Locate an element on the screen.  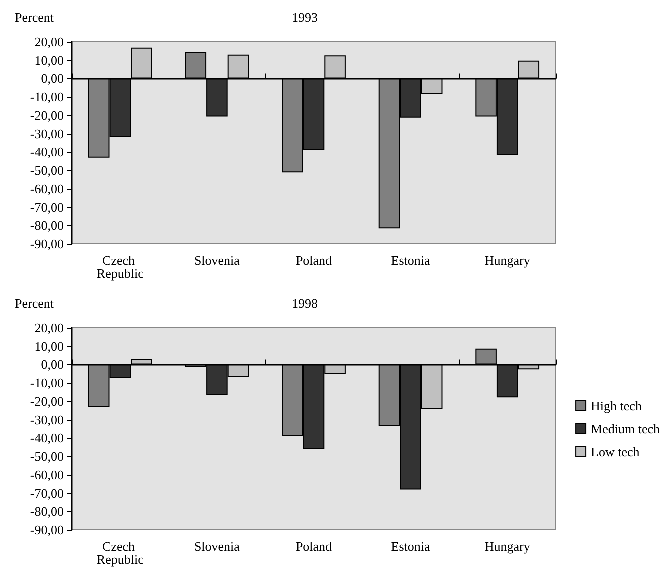
legend-label: Low tech is located at coordinates (615, 452).